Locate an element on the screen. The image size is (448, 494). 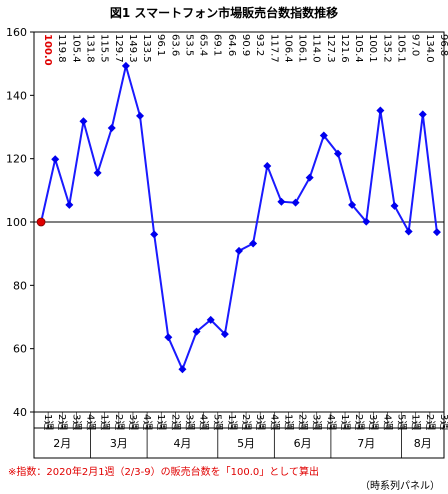
data-point-baseline is located at coordinates (41, 222).